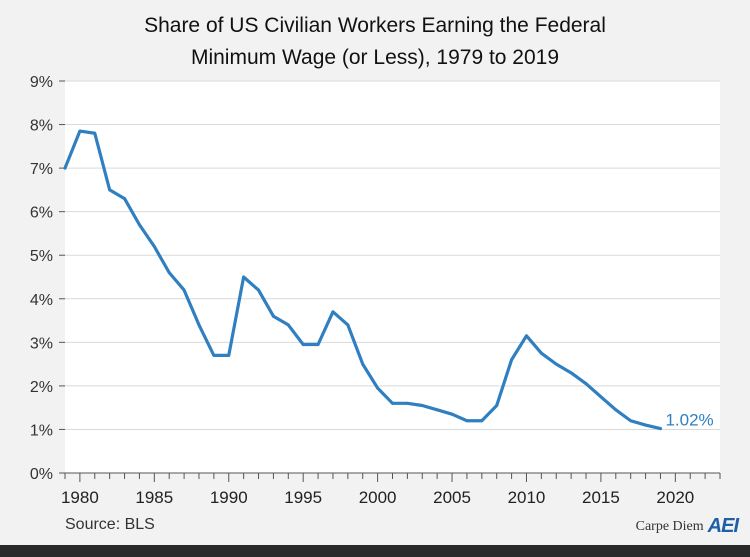 This screenshot has width=750, height=557. I want to click on x-tick-label: 1990, so click(229, 497).